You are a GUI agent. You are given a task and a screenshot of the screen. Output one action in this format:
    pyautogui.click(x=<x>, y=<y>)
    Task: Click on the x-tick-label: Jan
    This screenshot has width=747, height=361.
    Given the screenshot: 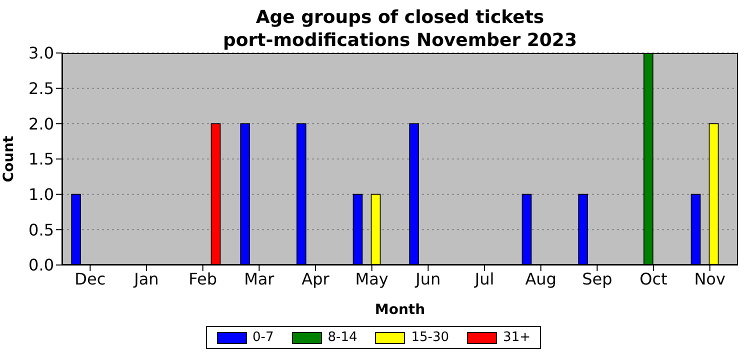 What is the action you would take?
    pyautogui.click(x=146, y=278)
    